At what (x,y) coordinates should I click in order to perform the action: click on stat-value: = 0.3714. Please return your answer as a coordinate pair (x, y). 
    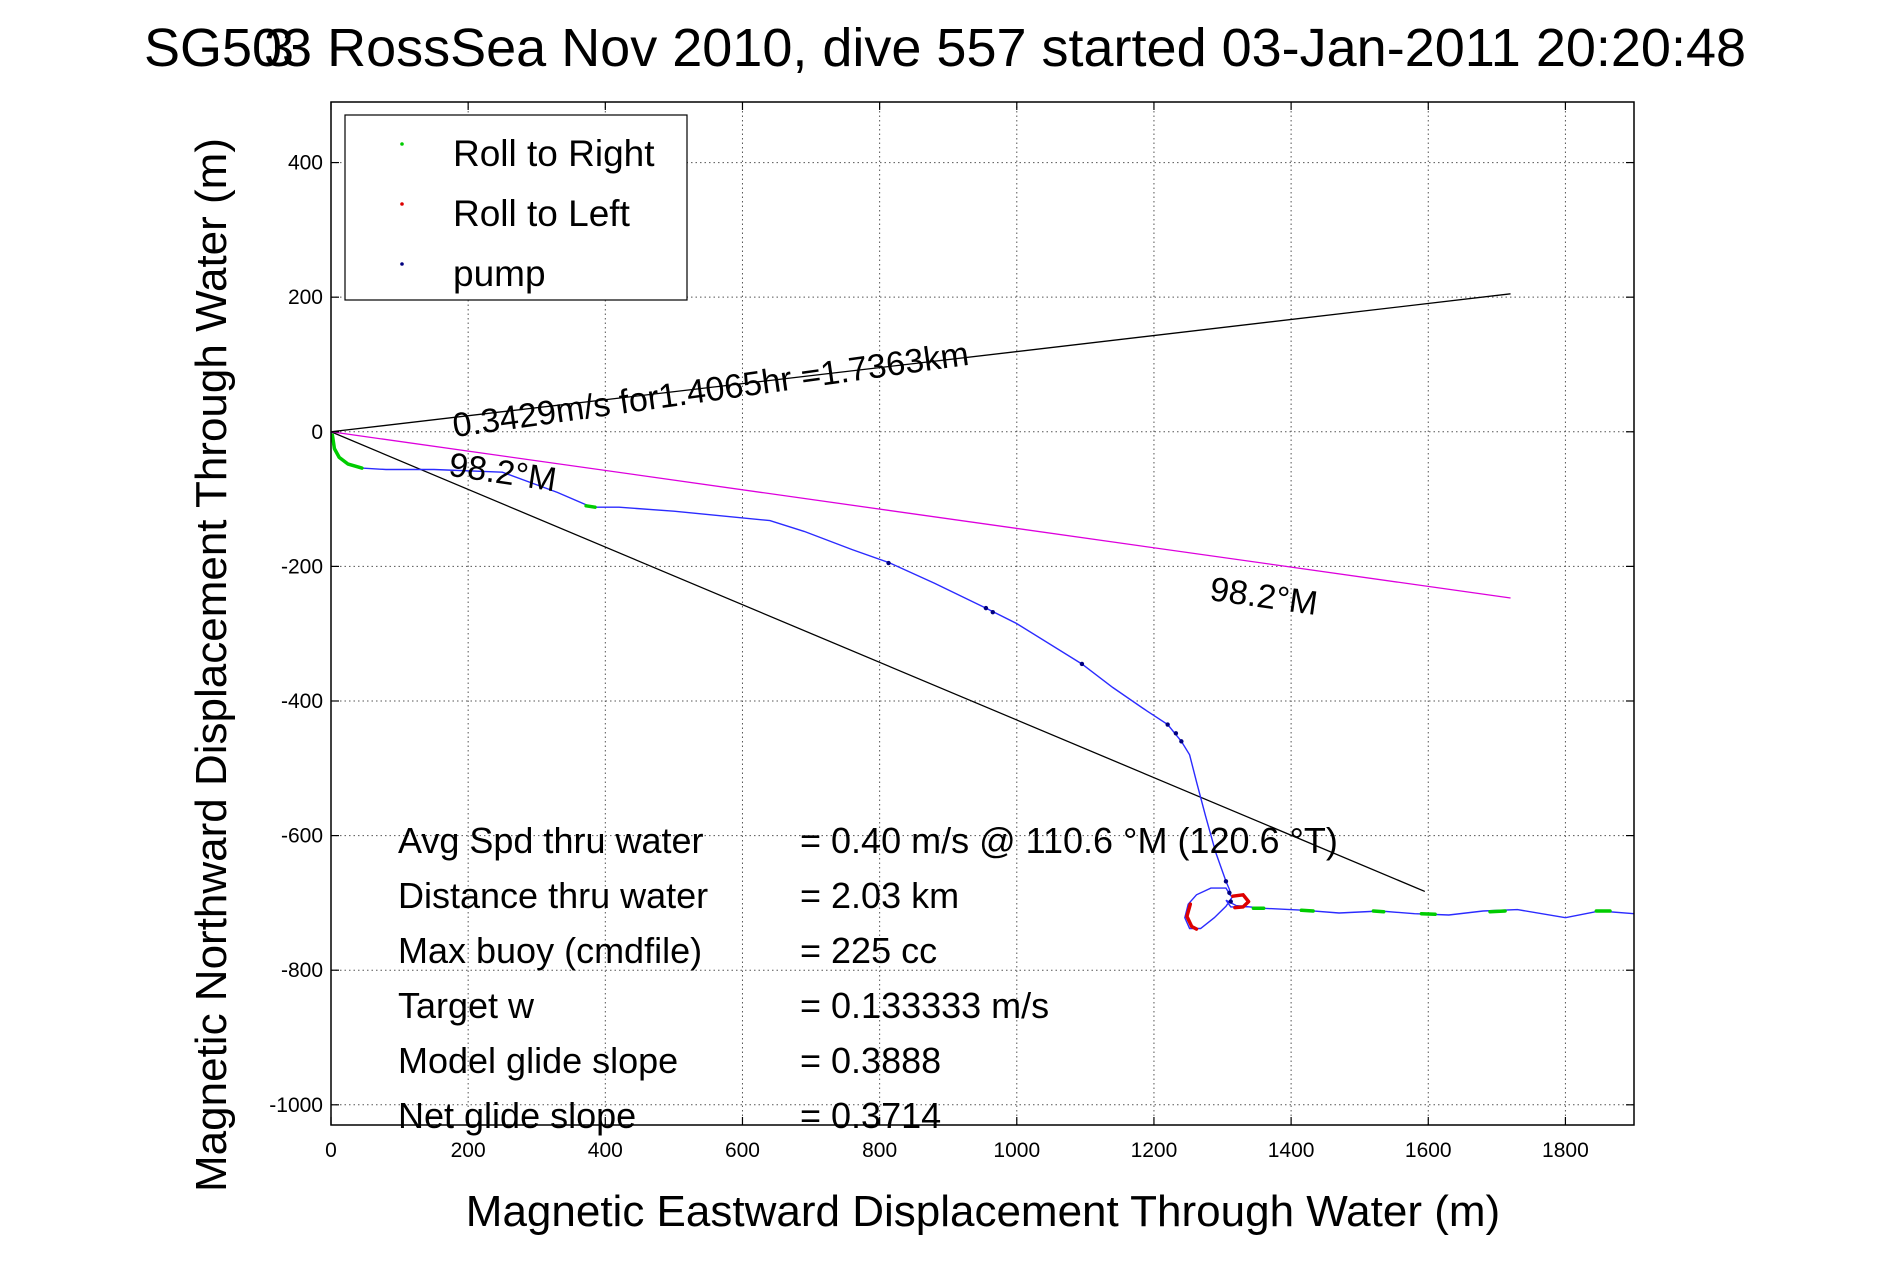
    Looking at the image, I should click on (870, 1115).